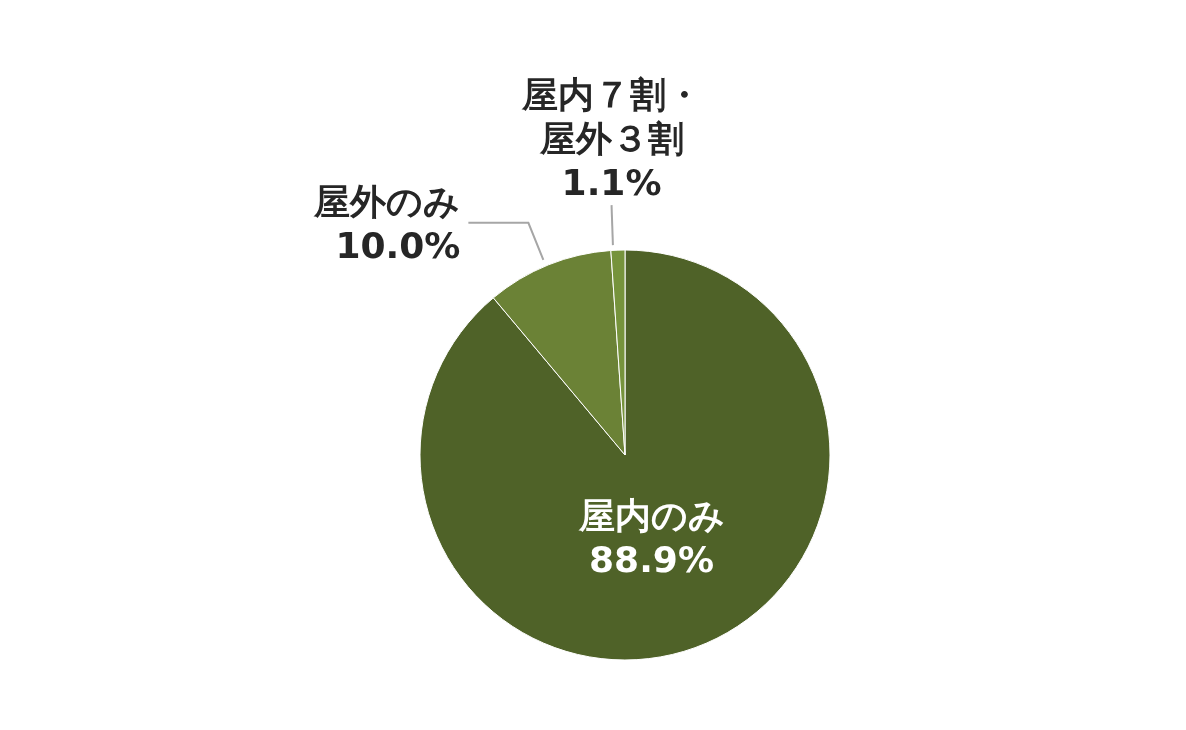 This screenshot has height=730, width=1186. What do you see at coordinates (651, 559) in the screenshot?
I see `data-label: 88.9%` at bounding box center [651, 559].